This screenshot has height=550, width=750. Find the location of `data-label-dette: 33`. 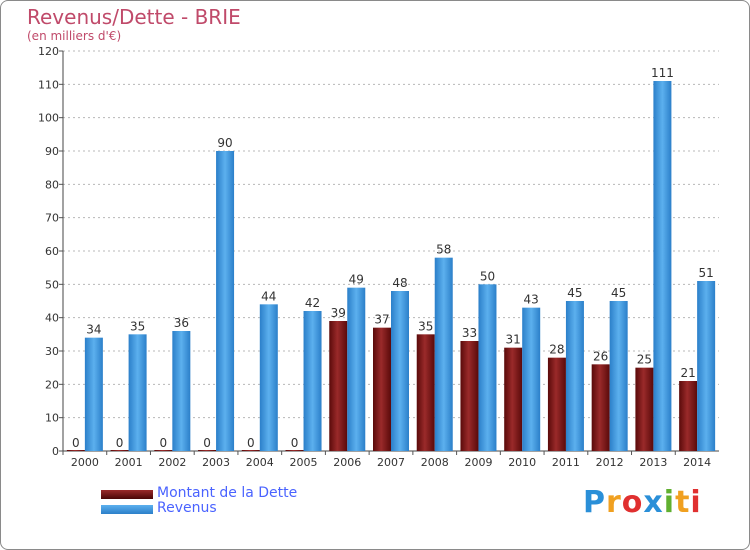

data-label-dette: 33 is located at coordinates (469, 333).